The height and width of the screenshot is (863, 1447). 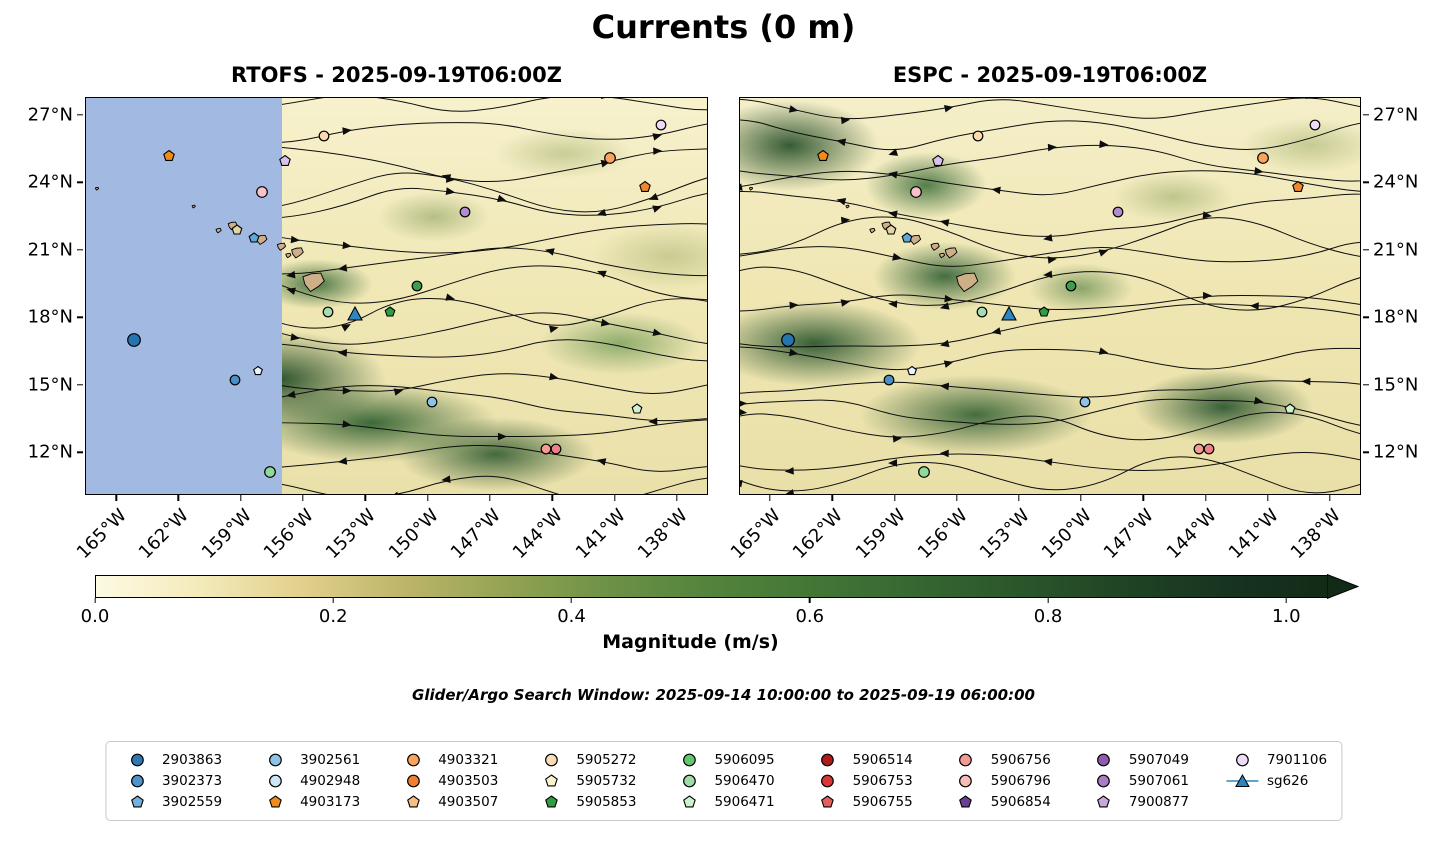 I want to click on legend-label: 5905272, so click(x=606, y=760).